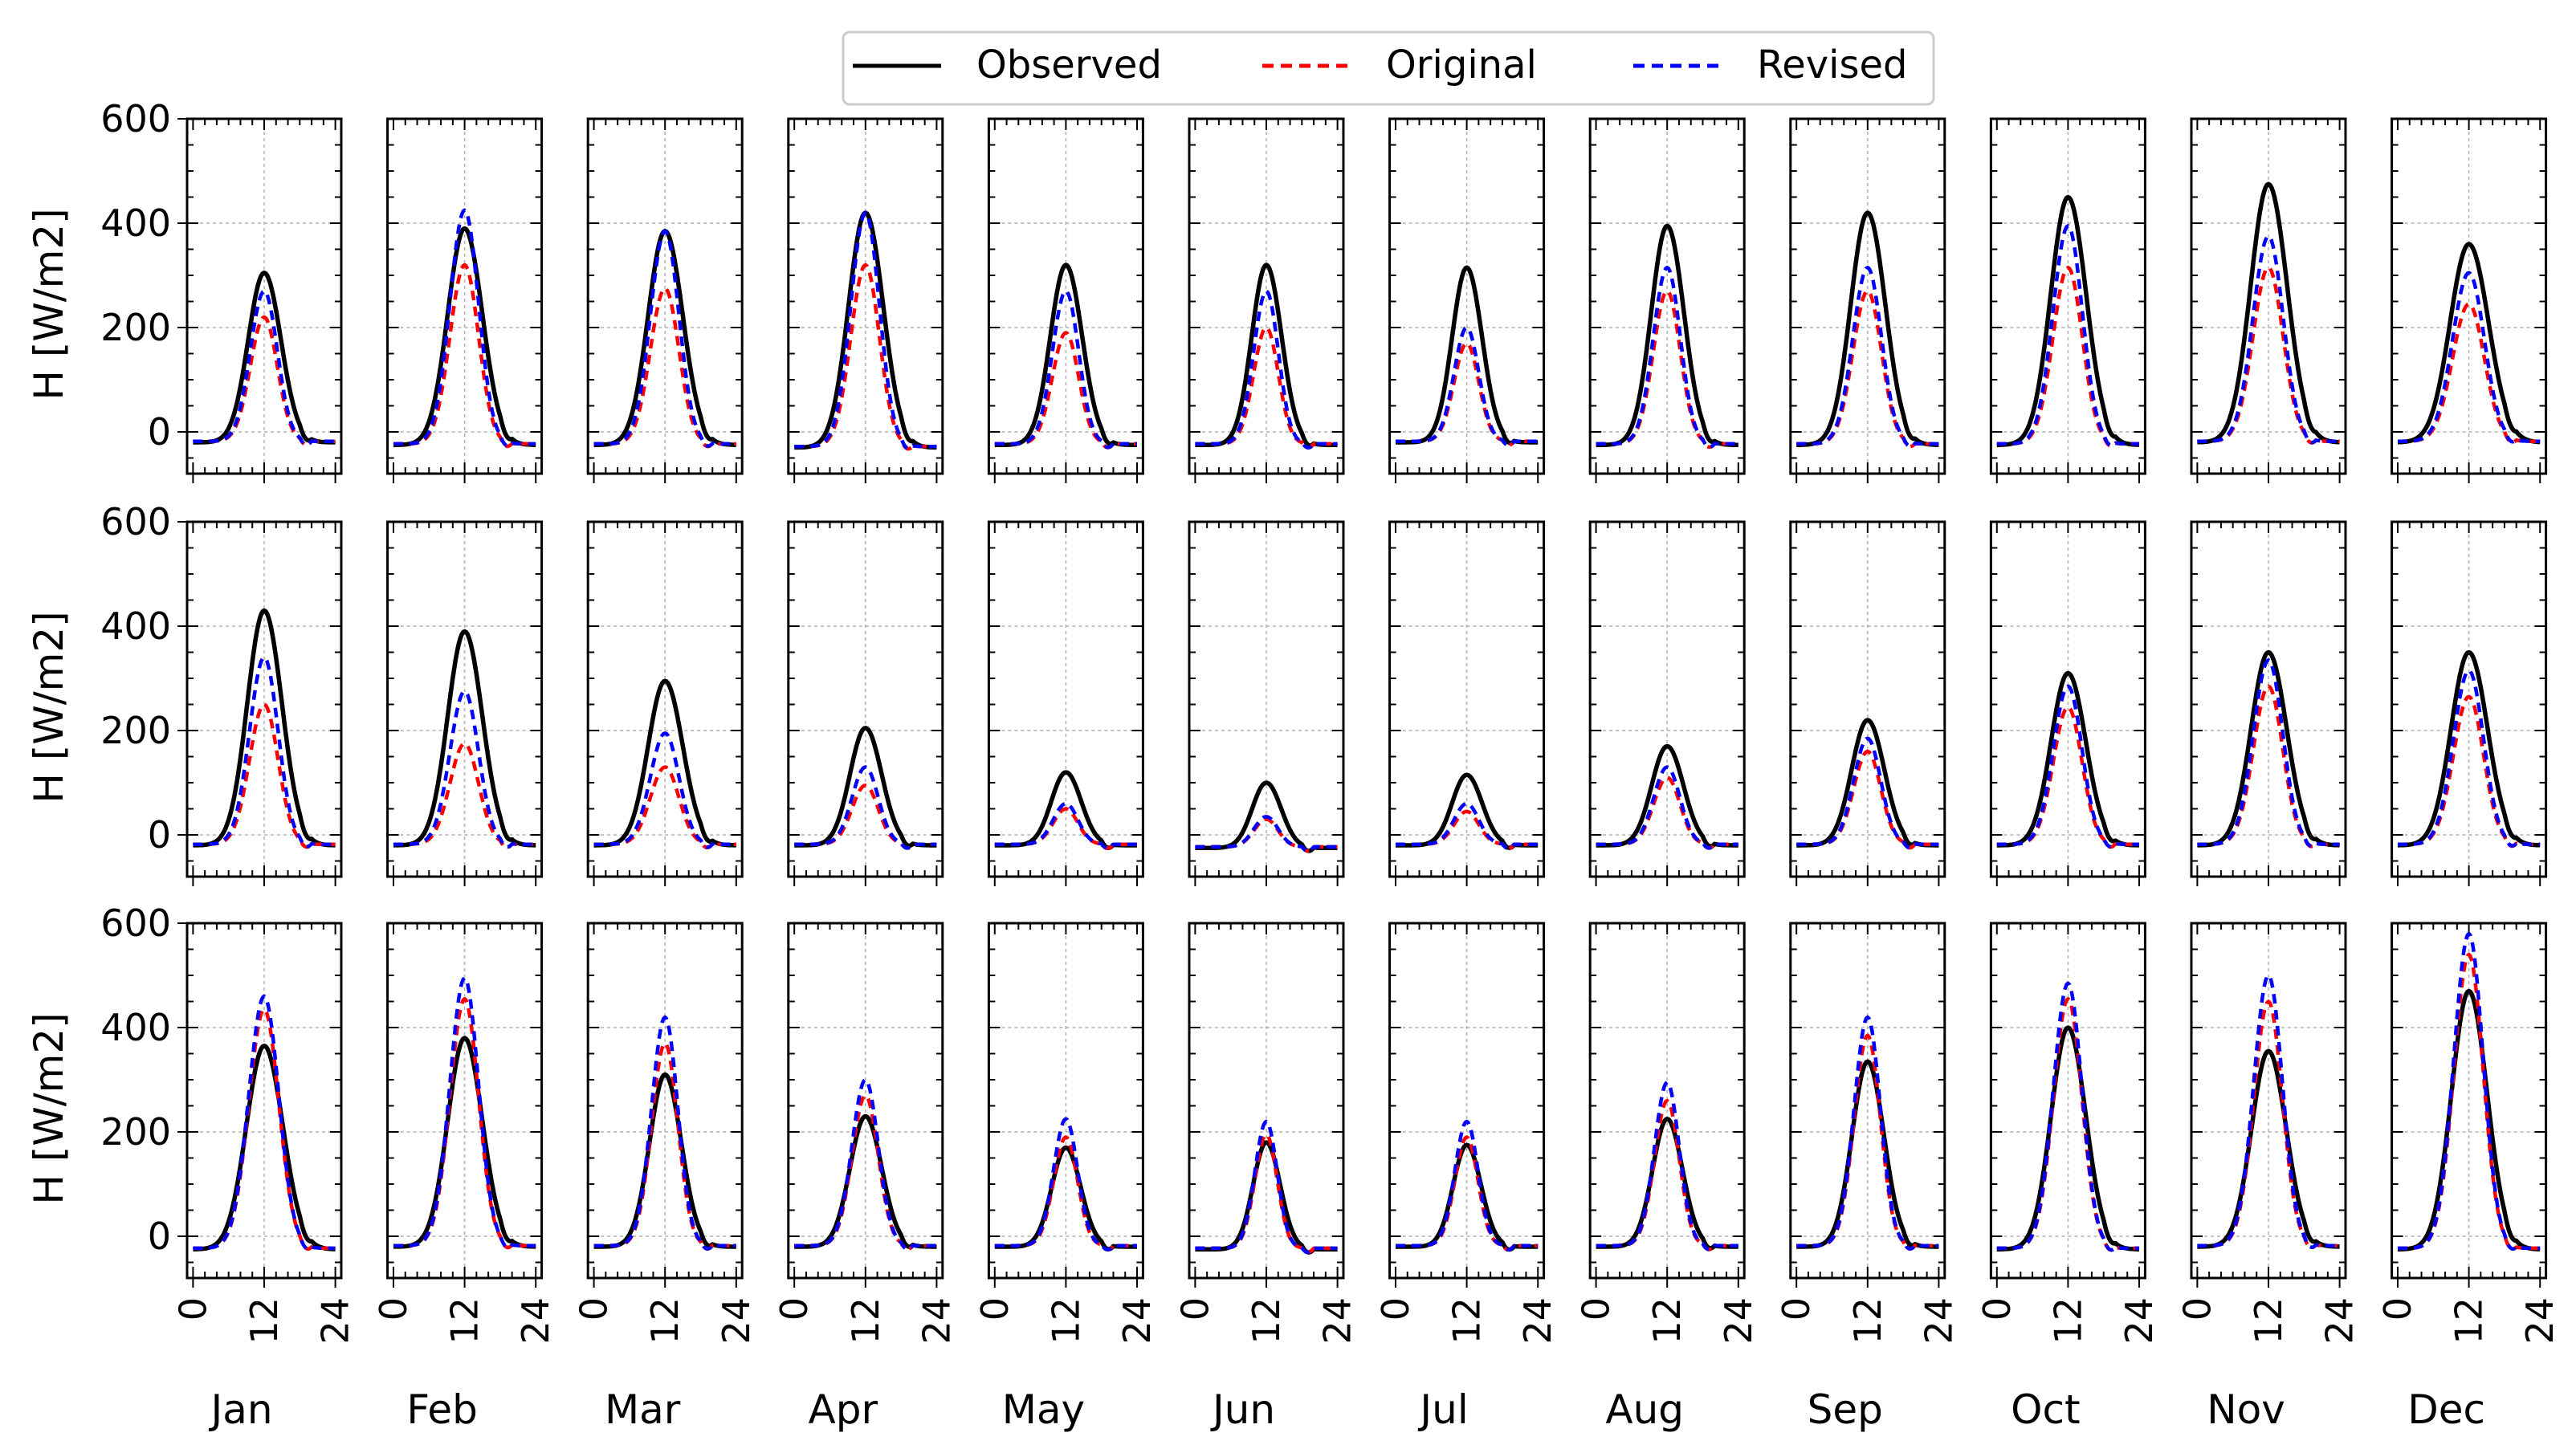 This screenshot has height=1449, width=2576. I want to click on month-label-jul: Jul, so click(1442, 1409).